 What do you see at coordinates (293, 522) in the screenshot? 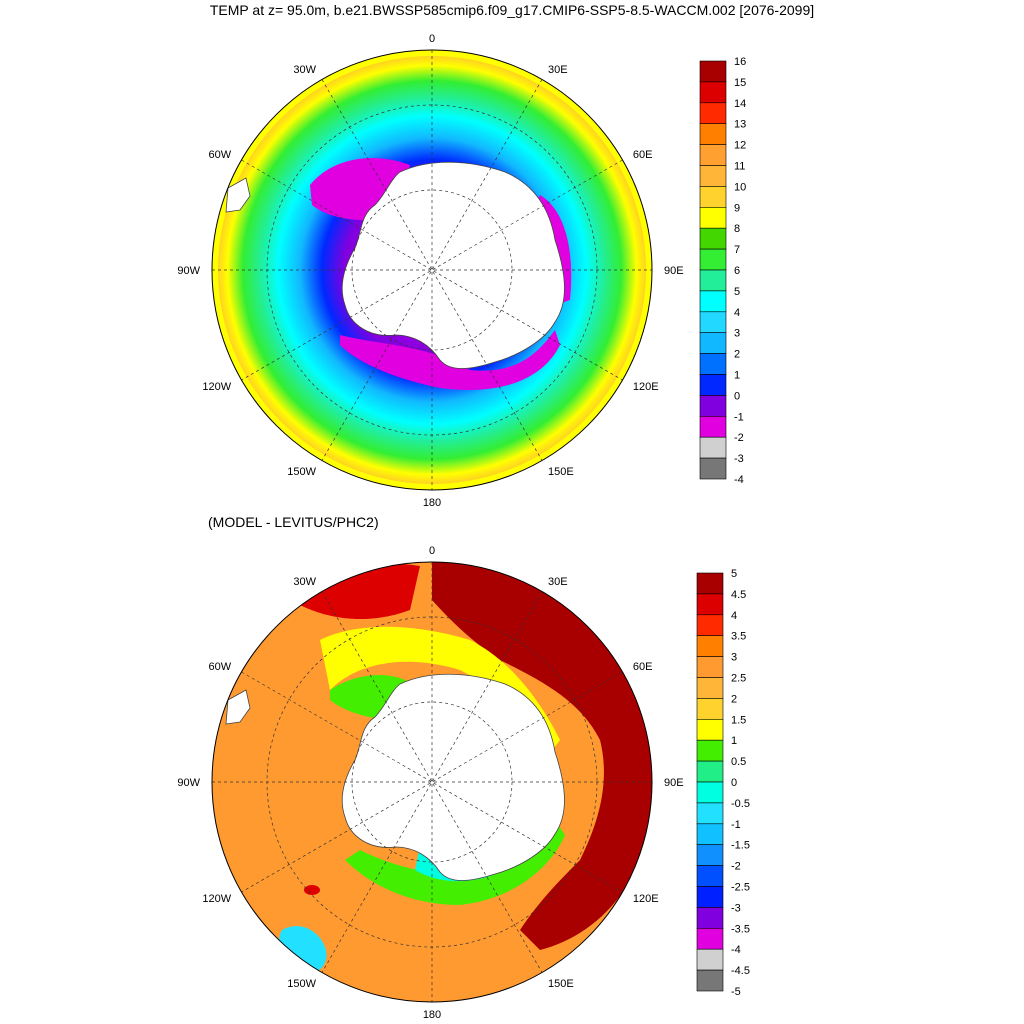
I see `difference-map-title: (MODEL - LEVITUS/PHC2)` at bounding box center [293, 522].